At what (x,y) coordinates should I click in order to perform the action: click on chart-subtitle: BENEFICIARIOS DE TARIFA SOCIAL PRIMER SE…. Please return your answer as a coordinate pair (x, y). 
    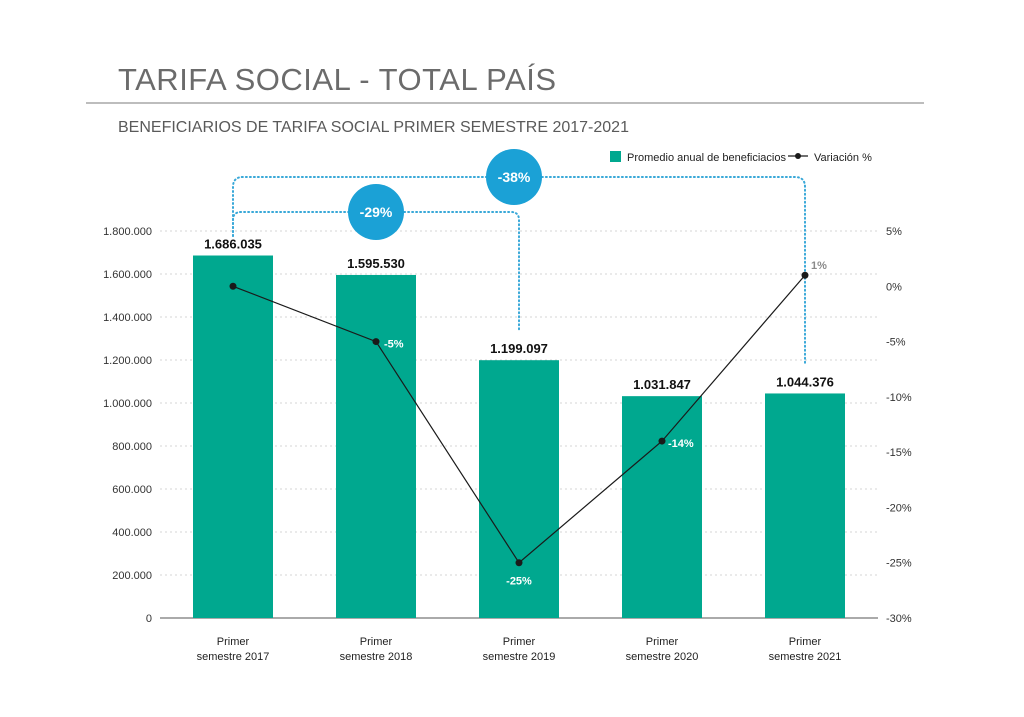
    Looking at the image, I should click on (373, 127).